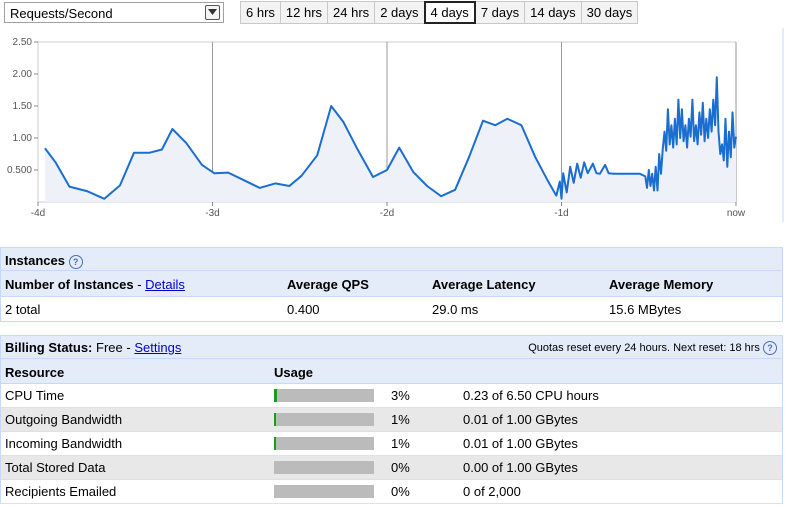  I want to click on range-4d-button: 4 days, so click(449, 12).